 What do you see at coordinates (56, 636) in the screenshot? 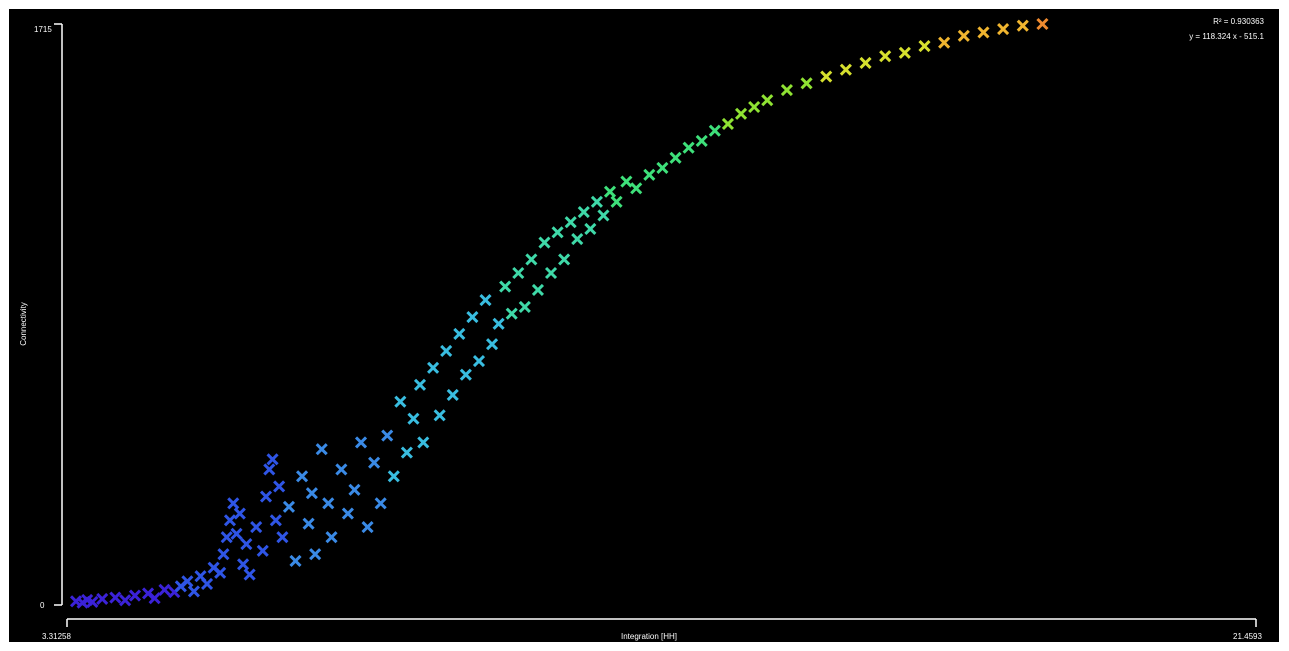
I see `x-tick-label-min: 3.31258` at bounding box center [56, 636].